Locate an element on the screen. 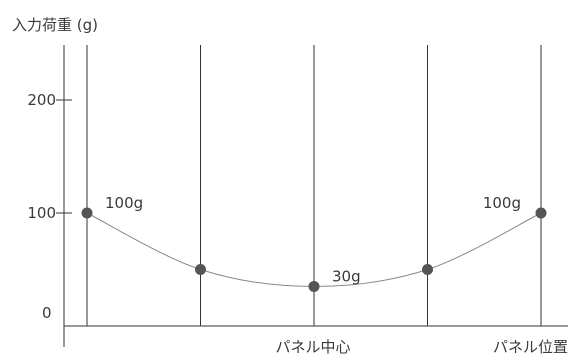  point-label-0: 100g is located at coordinates (124, 203).